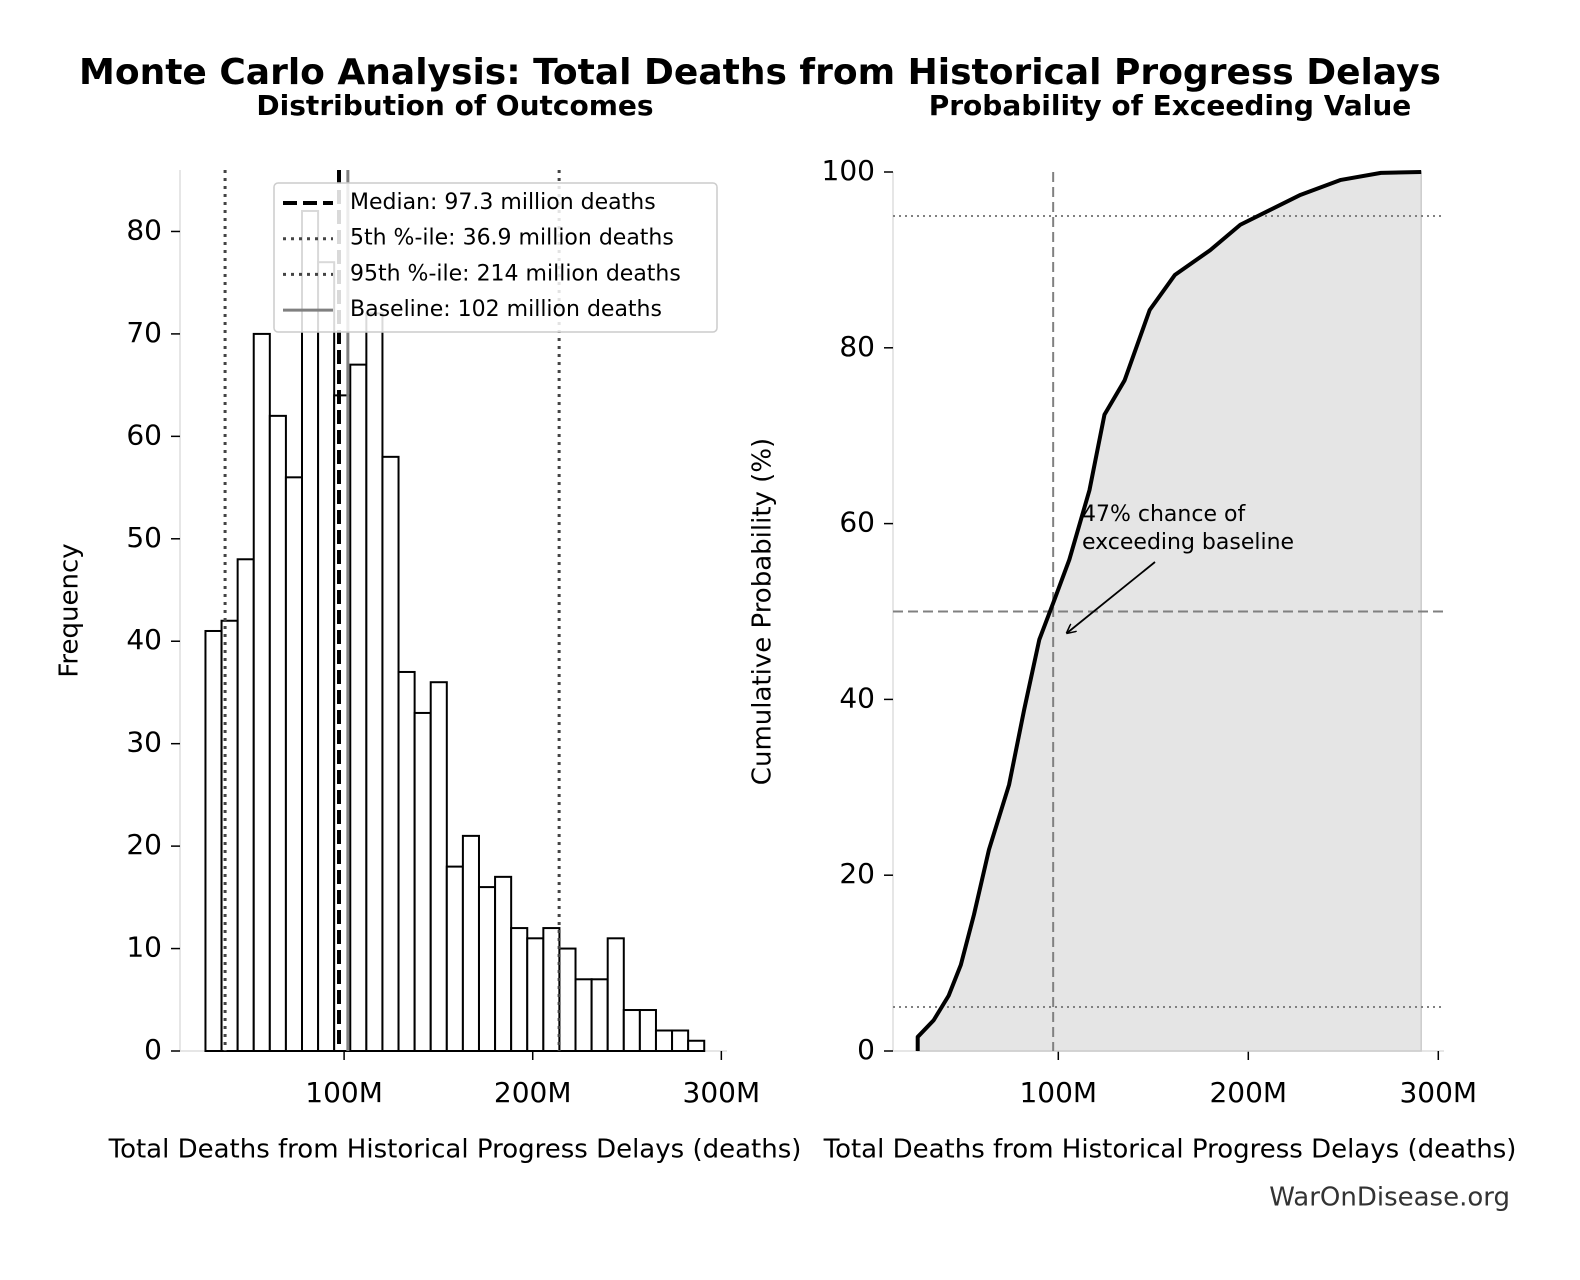  I want to click on y-tick-label: 50, so click(144, 537).